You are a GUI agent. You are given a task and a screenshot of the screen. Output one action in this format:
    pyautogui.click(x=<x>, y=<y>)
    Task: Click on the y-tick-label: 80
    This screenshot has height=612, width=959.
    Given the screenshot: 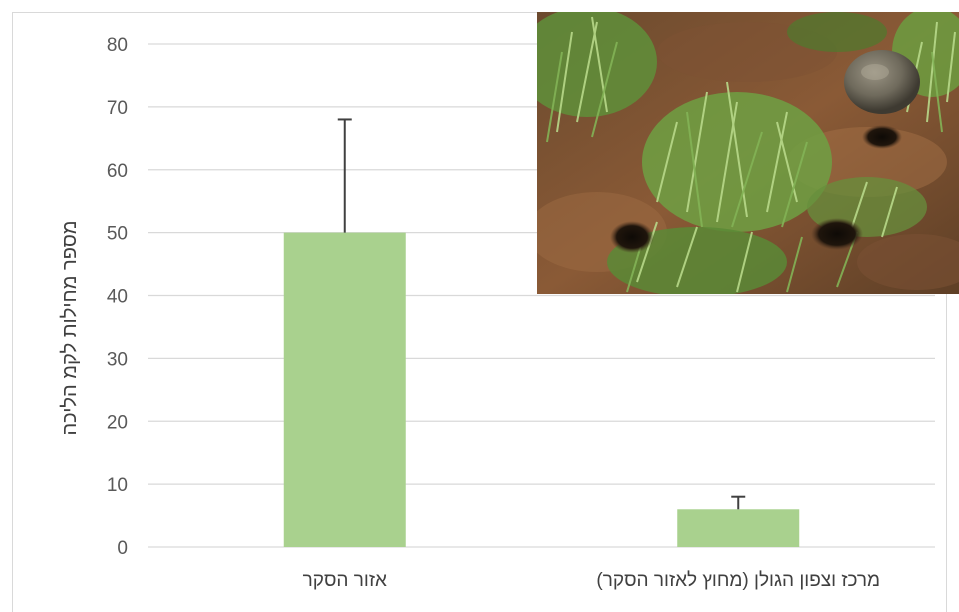 What is the action you would take?
    pyautogui.click(x=117, y=45)
    